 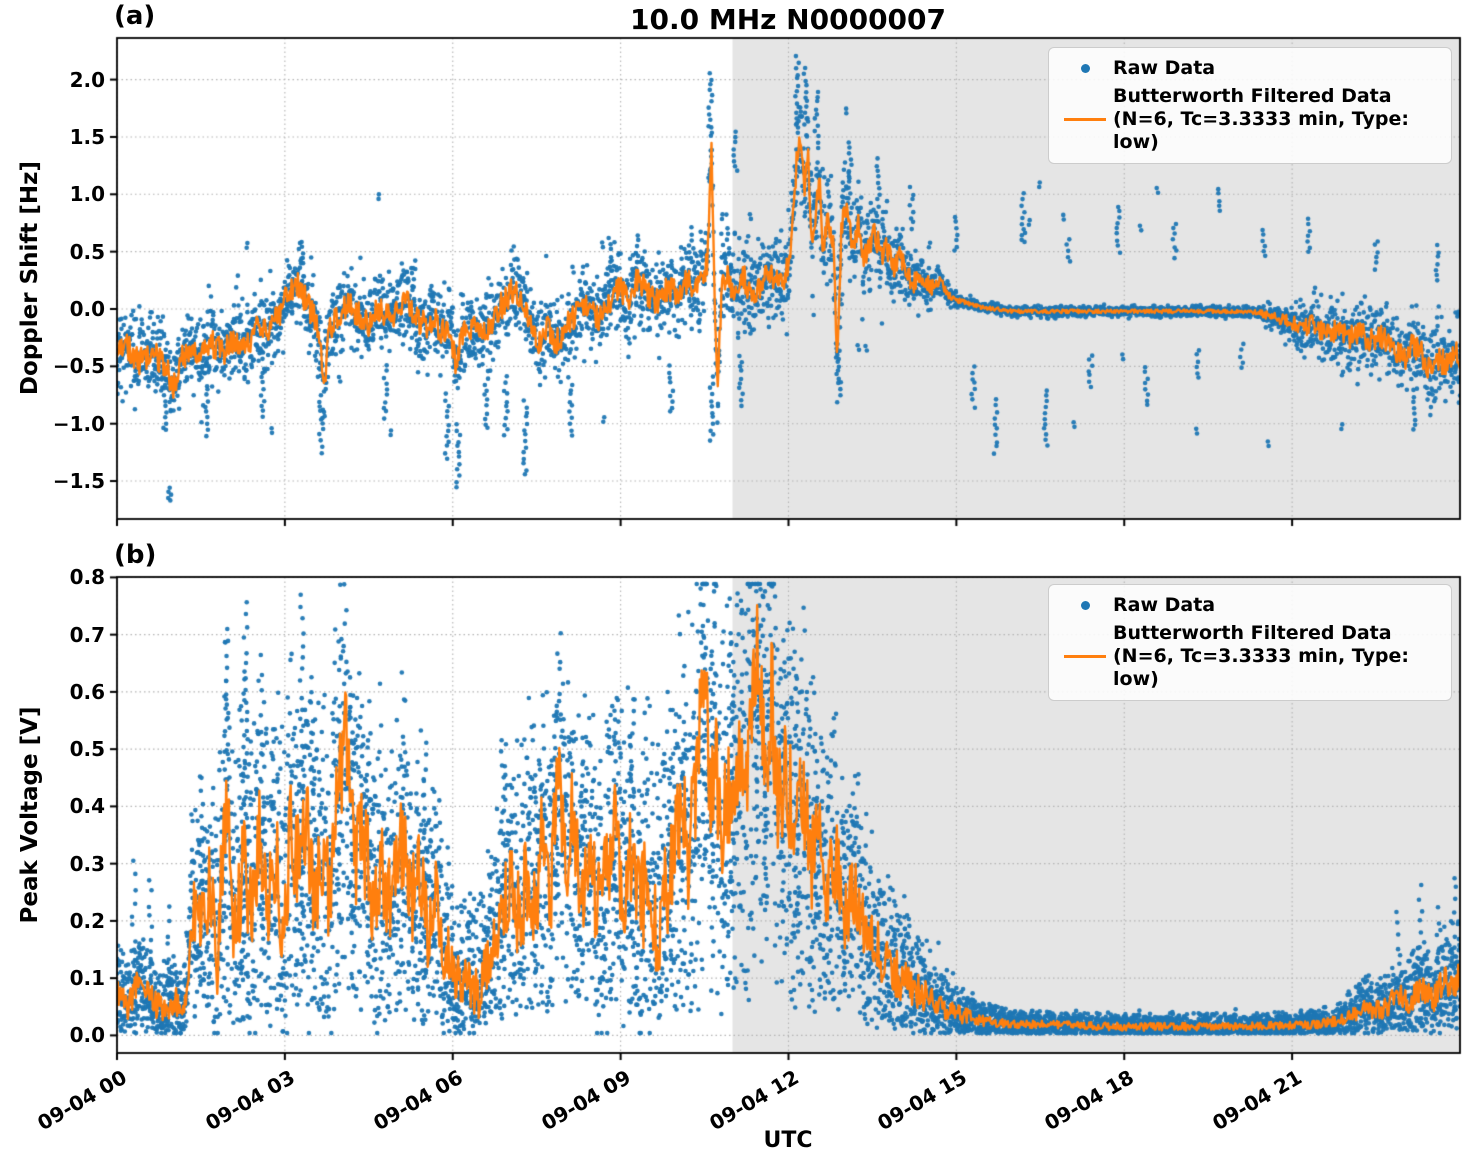 I want to click on y-tick-label-b: 0.1, so click(x=87, y=978).